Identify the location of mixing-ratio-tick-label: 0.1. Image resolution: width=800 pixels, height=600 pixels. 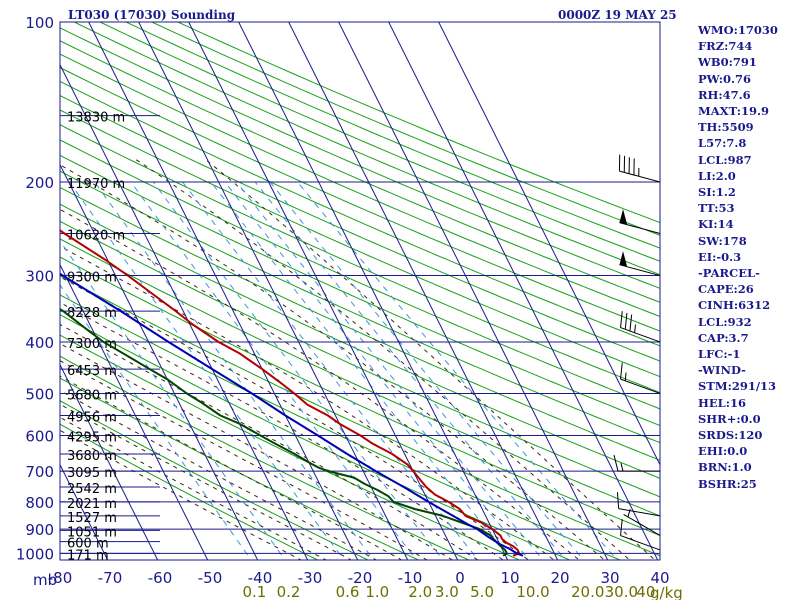
(255, 591).